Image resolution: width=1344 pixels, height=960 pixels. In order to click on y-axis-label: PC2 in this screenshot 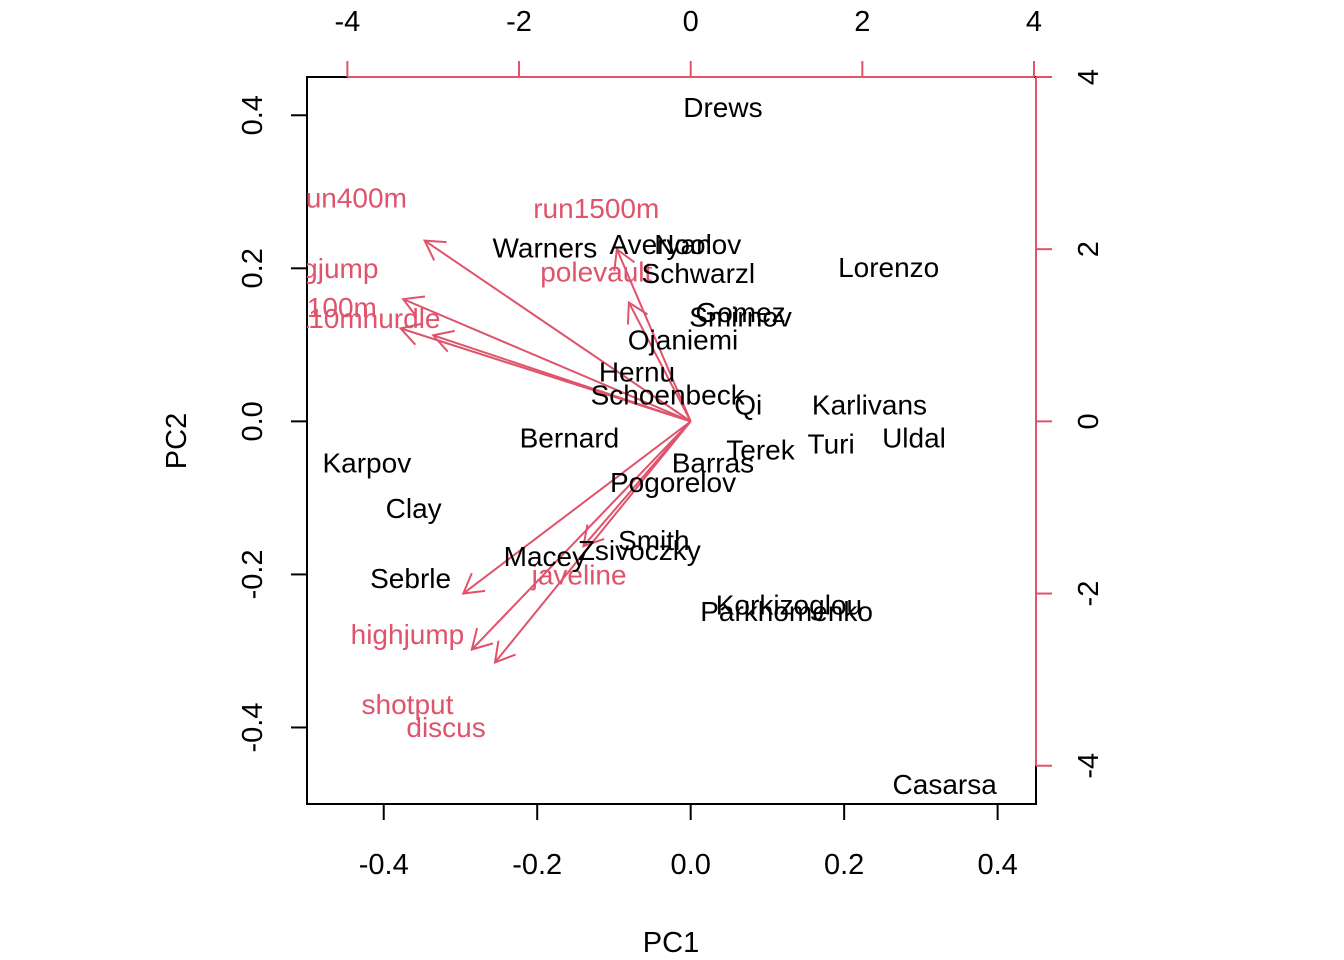, I will do `click(177, 441)`.